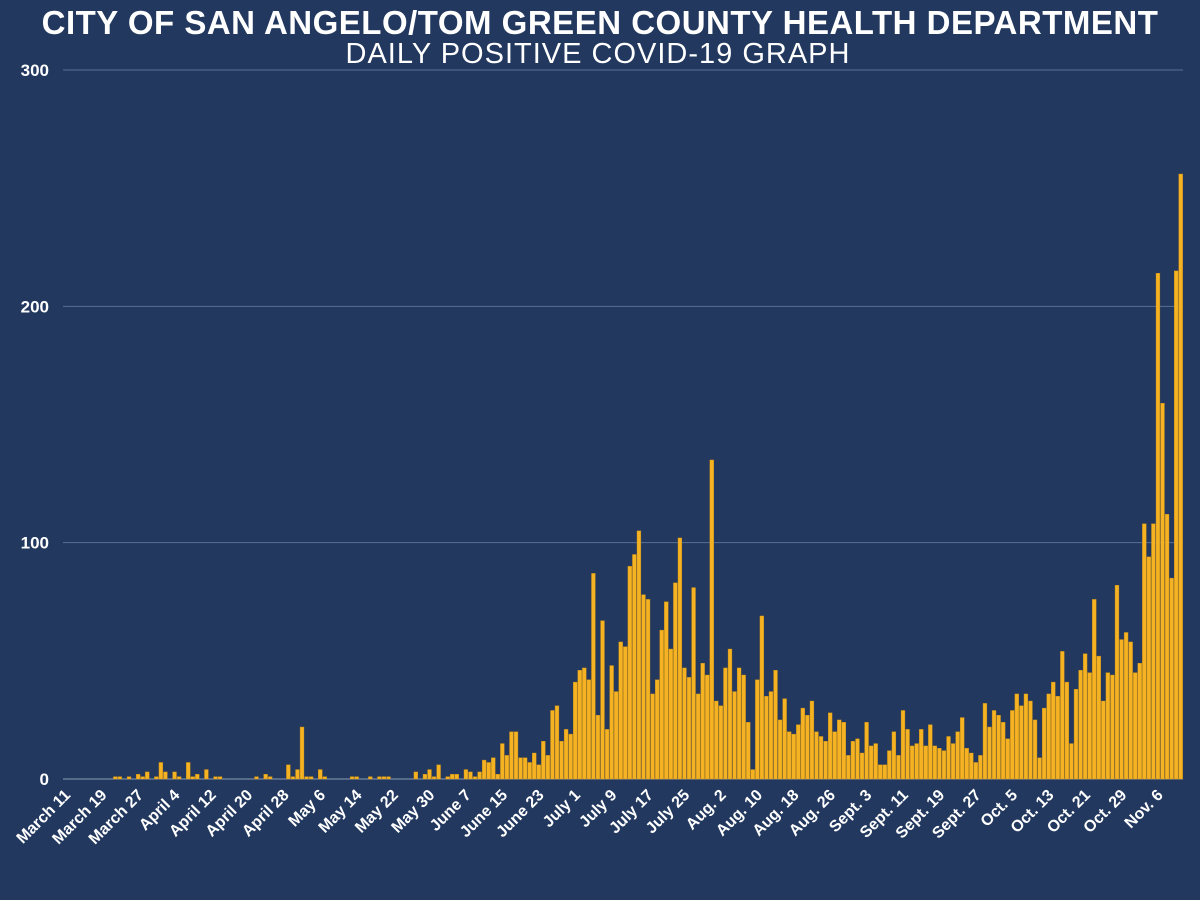 The height and width of the screenshot is (900, 1200). What do you see at coordinates (35, 70) in the screenshot?
I see `y-tick-label: 300` at bounding box center [35, 70].